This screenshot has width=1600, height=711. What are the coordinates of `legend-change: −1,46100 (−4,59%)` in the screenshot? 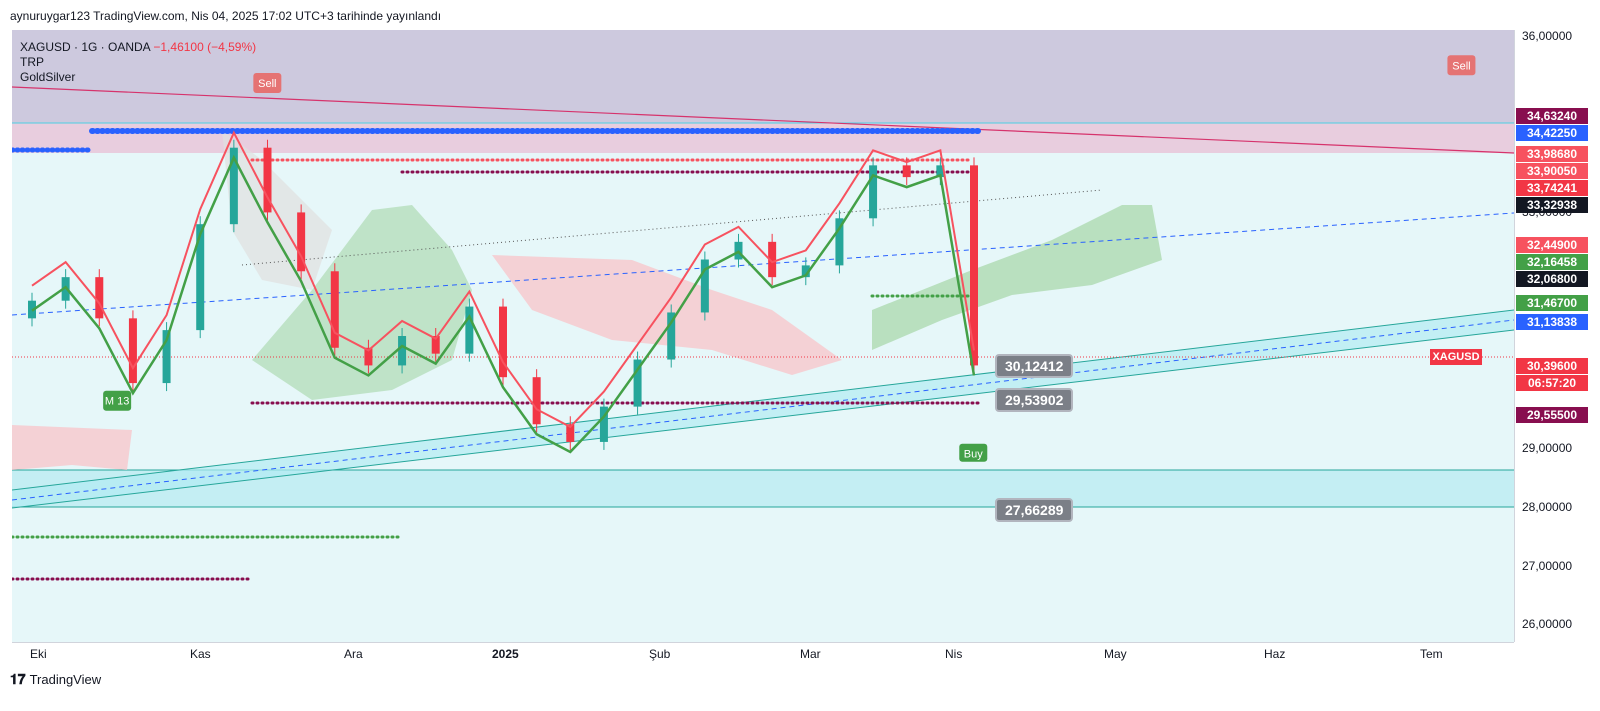 It's located at (205, 47).